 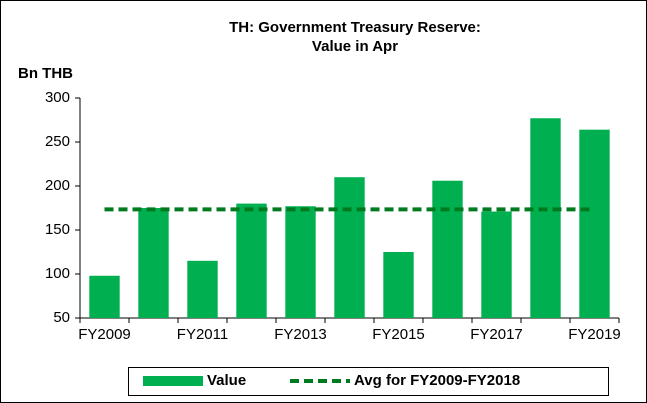 I want to click on y-tick-label: 250, so click(x=57, y=141).